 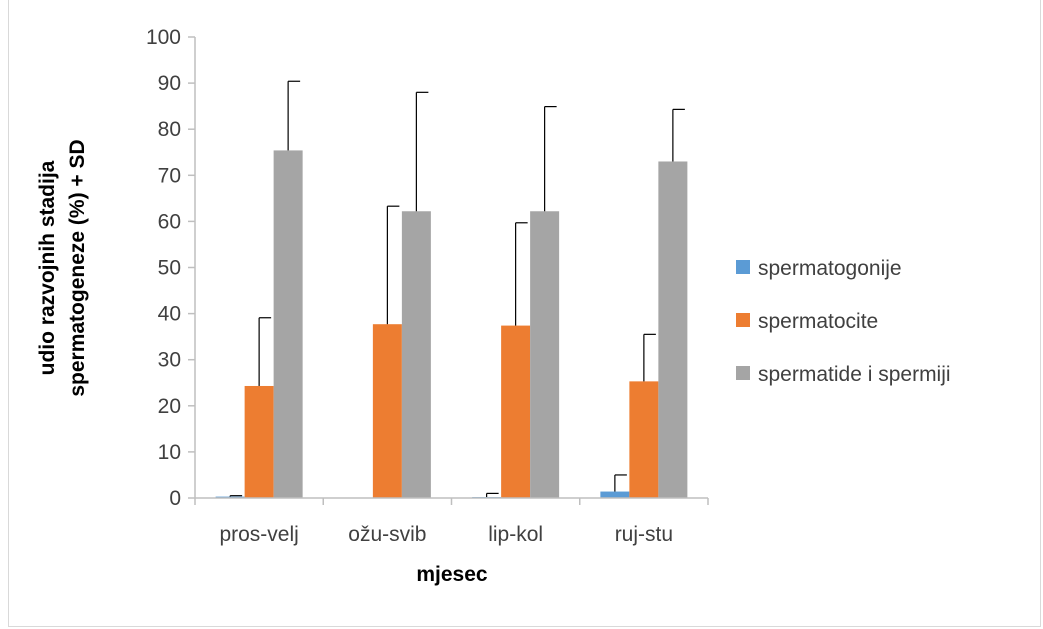 I want to click on x-tick-label: lip-kol, so click(x=515, y=534).